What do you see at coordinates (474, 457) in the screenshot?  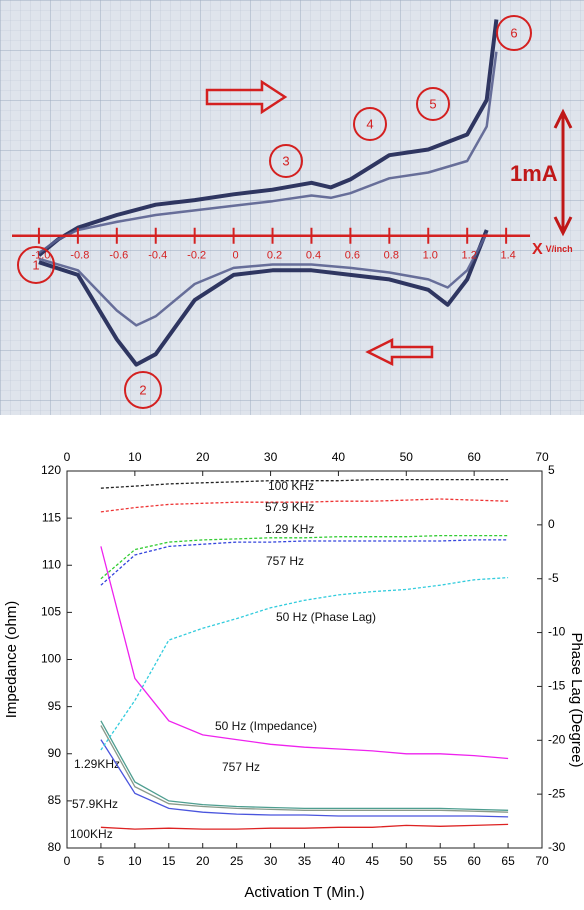 I see `x2-tick-label: 60` at bounding box center [474, 457].